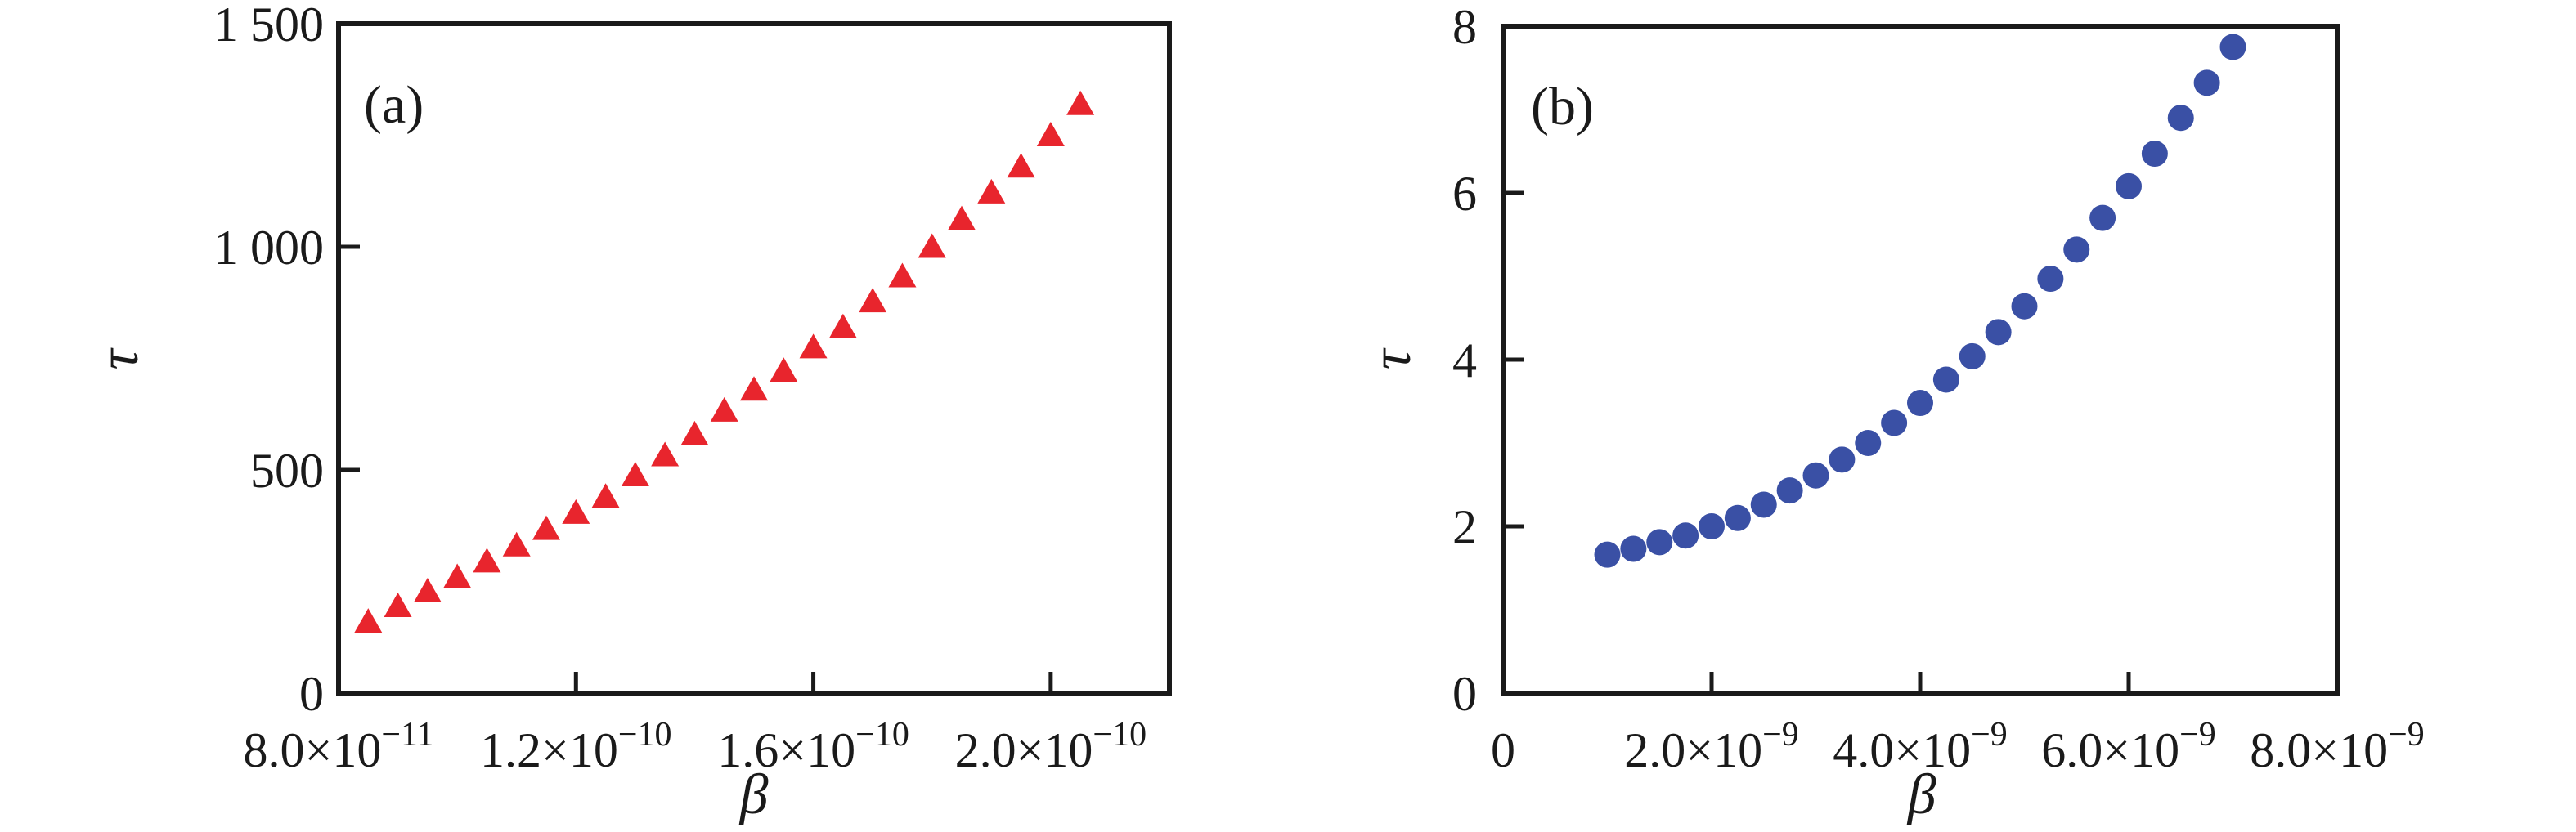 The image size is (2576, 832). I want to click on y-tick-label: 4, so click(1464, 360).